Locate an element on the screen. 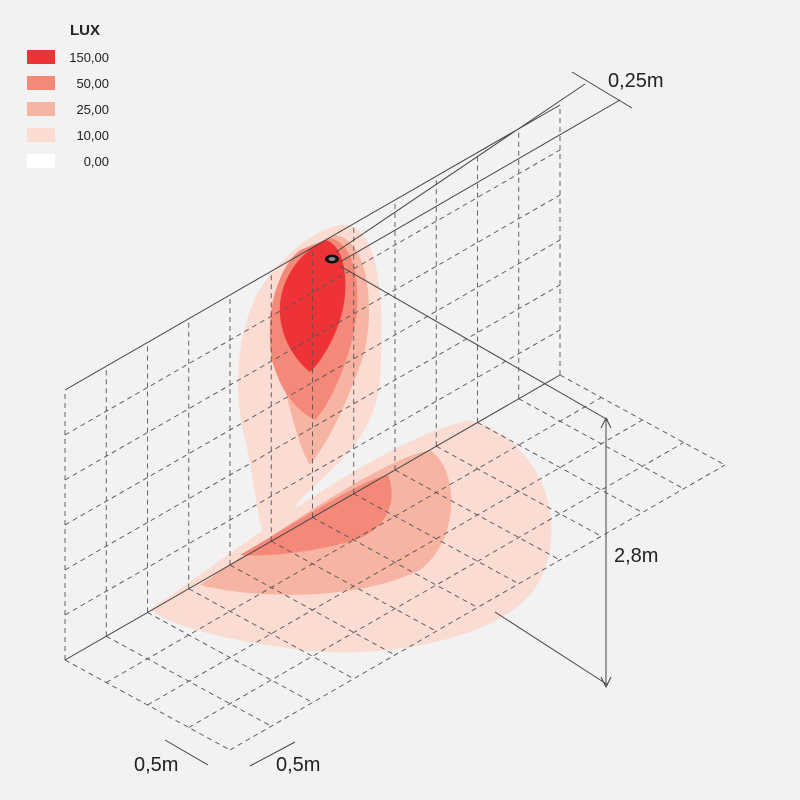 This screenshot has width=800, height=800. legend: LUX 150,00 50,00 25,00 10,00 0,00 is located at coordinates (68, 95).